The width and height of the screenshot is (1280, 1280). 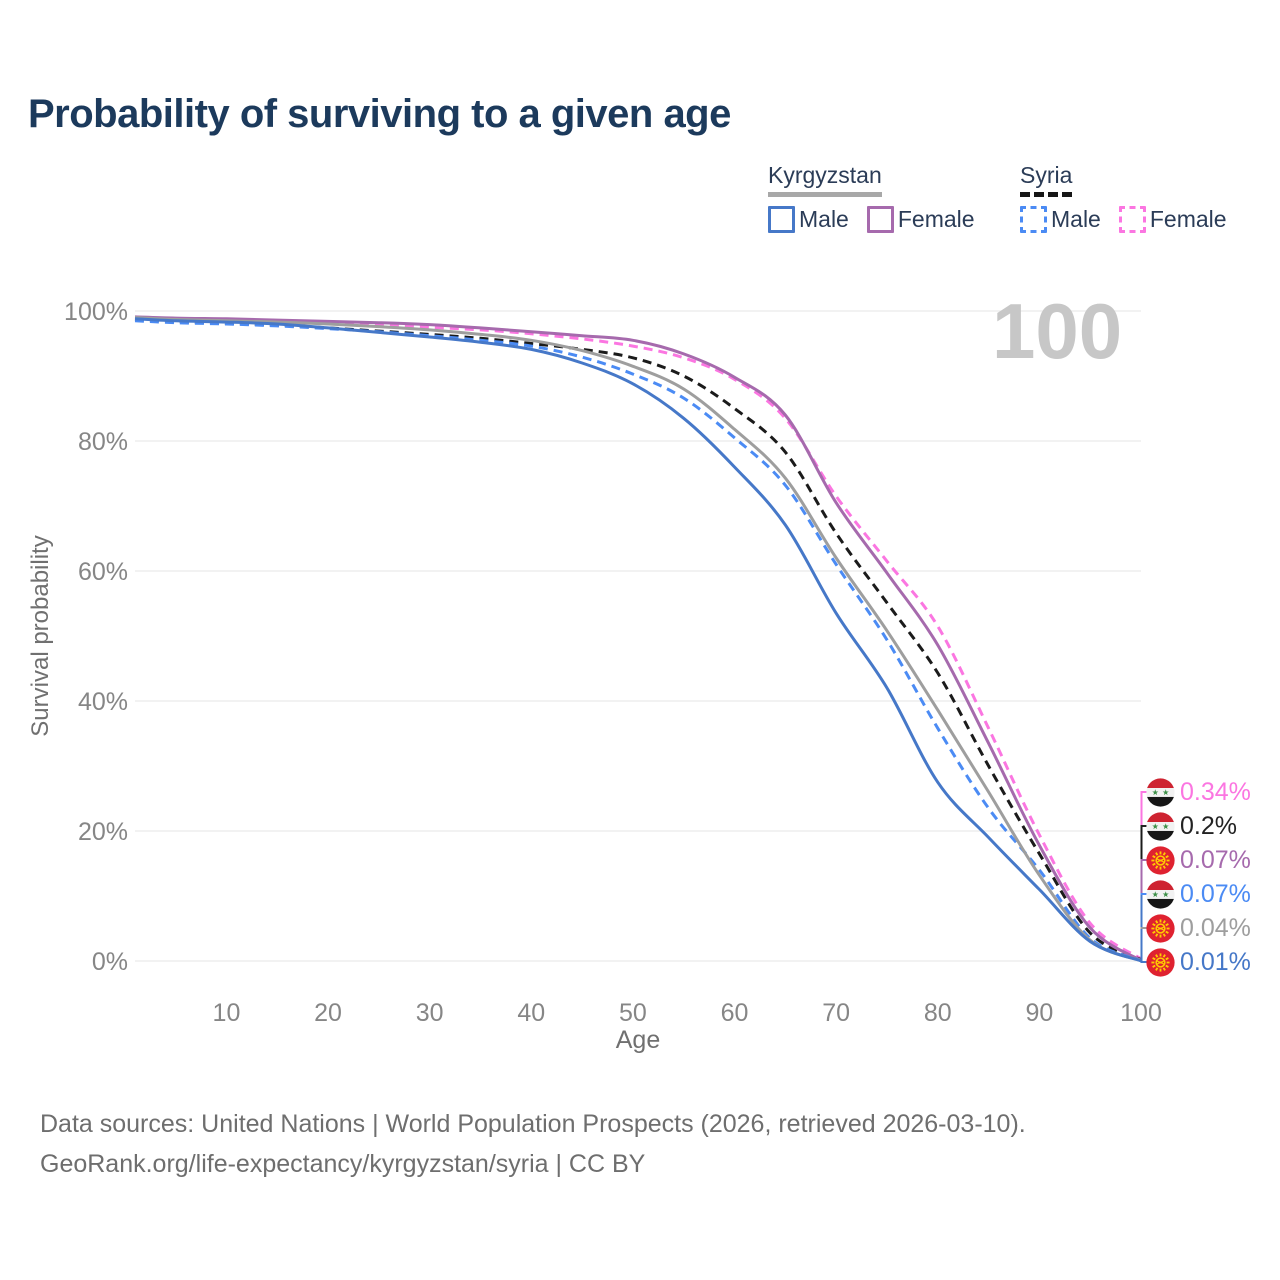 What do you see at coordinates (1057, 331) in the screenshot?
I see `hovered-age-watermark: 100` at bounding box center [1057, 331].